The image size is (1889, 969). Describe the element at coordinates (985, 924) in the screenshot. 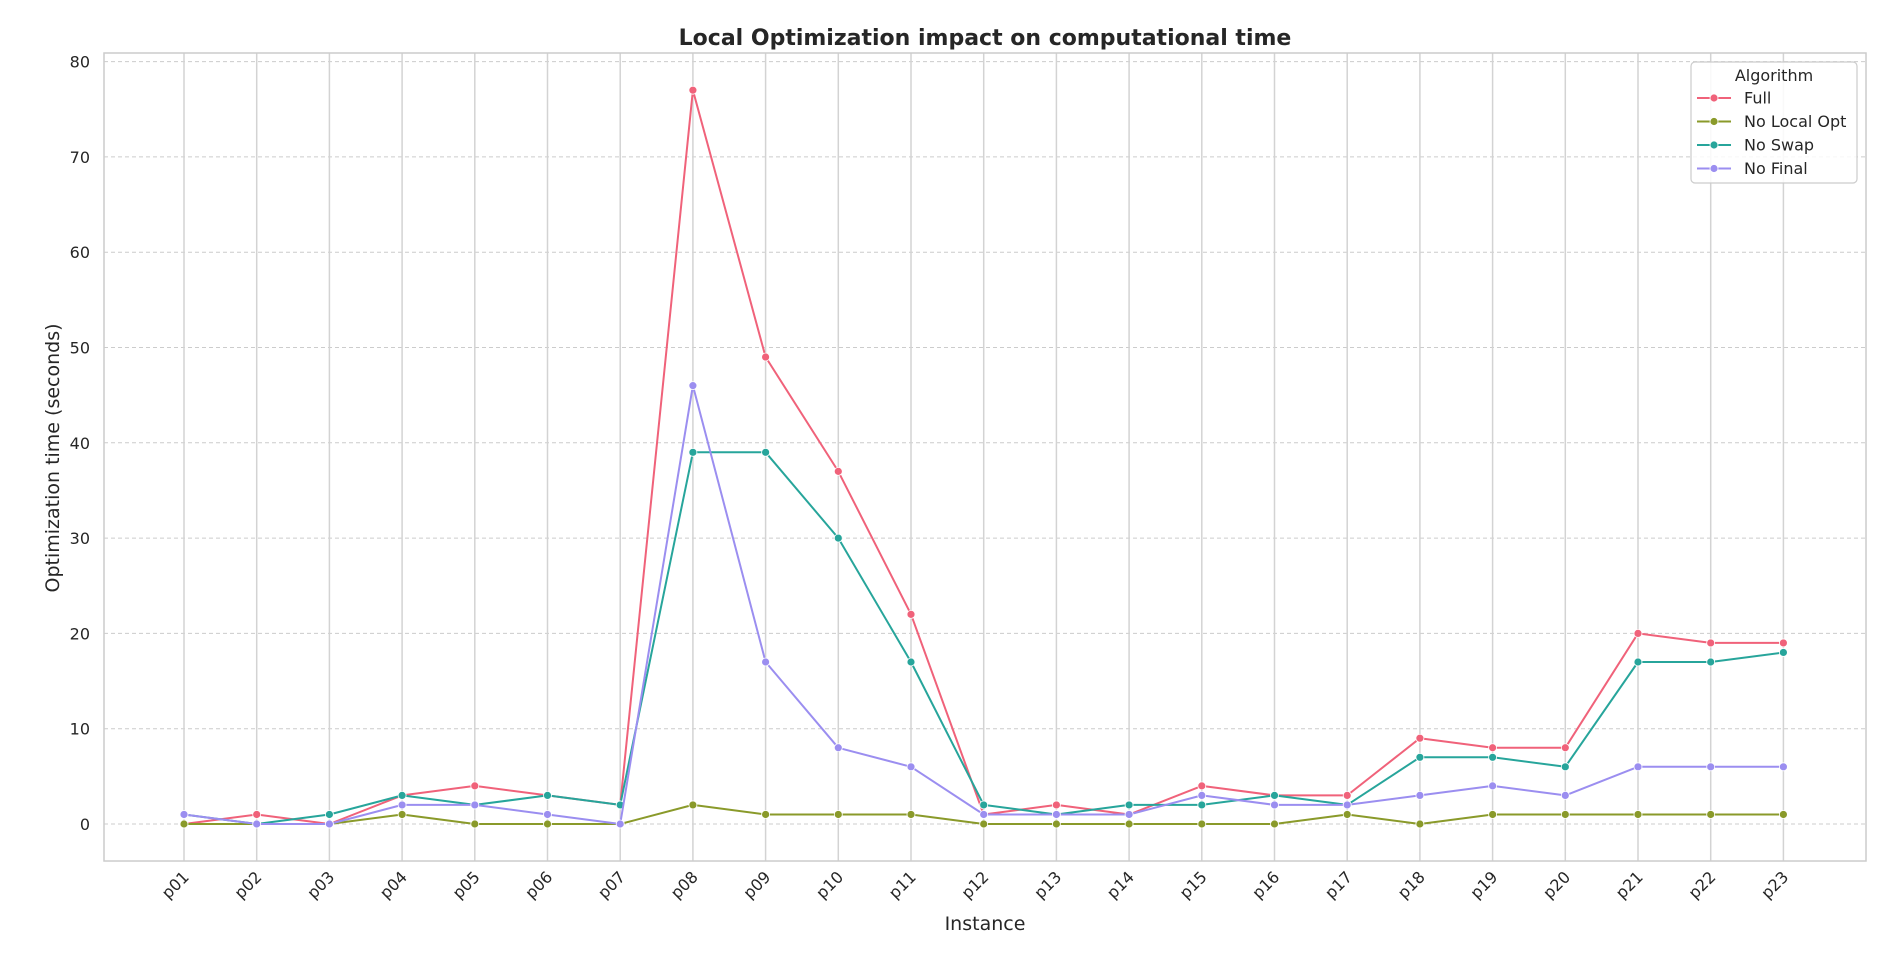

I see `x-axis-label: Instance` at that location.